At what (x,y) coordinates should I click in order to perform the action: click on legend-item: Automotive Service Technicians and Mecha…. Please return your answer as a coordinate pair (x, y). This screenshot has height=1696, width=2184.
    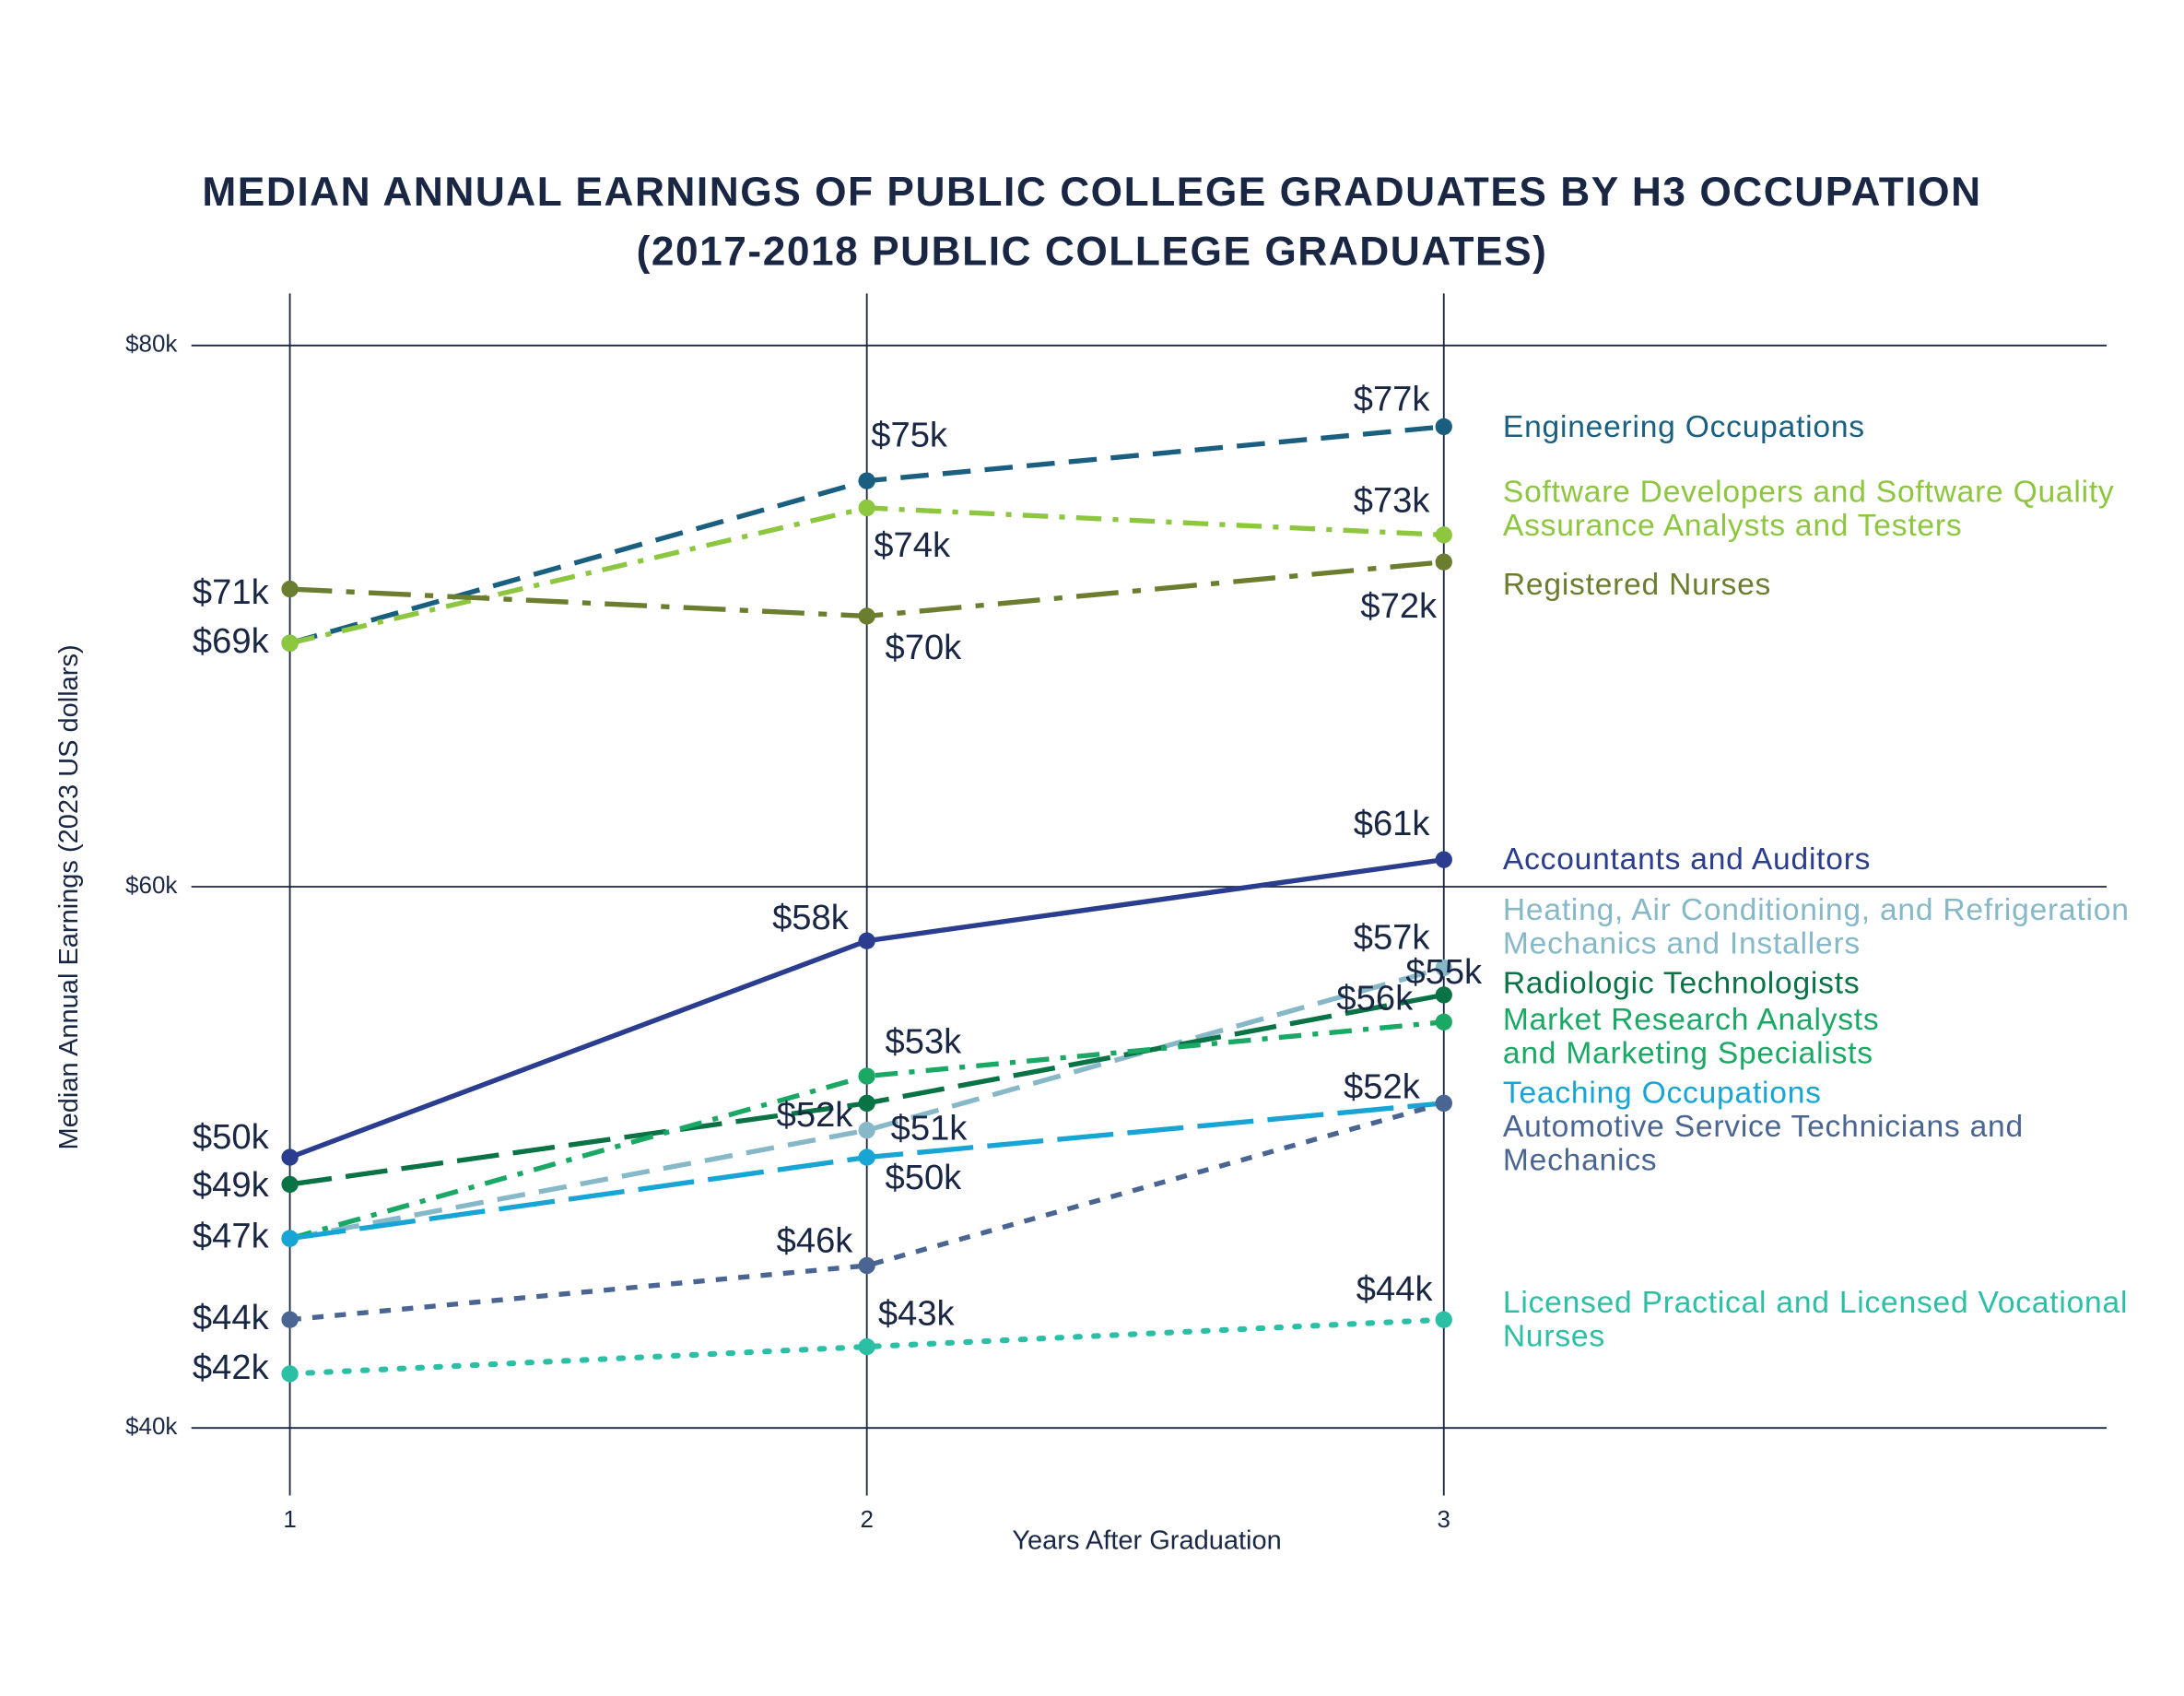
    Looking at the image, I should click on (1763, 1144).